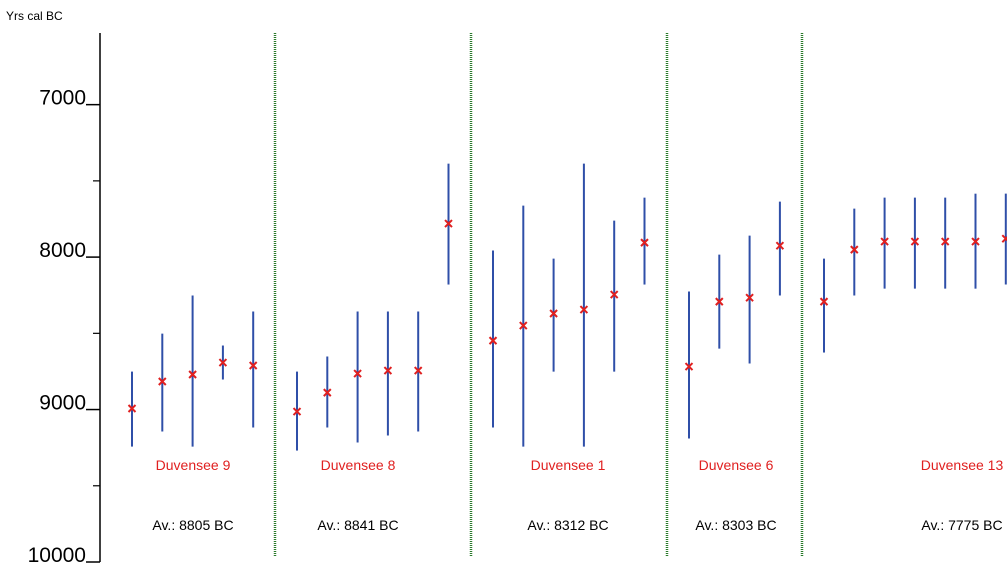 Image resolution: width=1007 pixels, height=563 pixels. Describe the element at coordinates (961, 525) in the screenshot. I see `group-average: Av.: 7775 BC` at that location.